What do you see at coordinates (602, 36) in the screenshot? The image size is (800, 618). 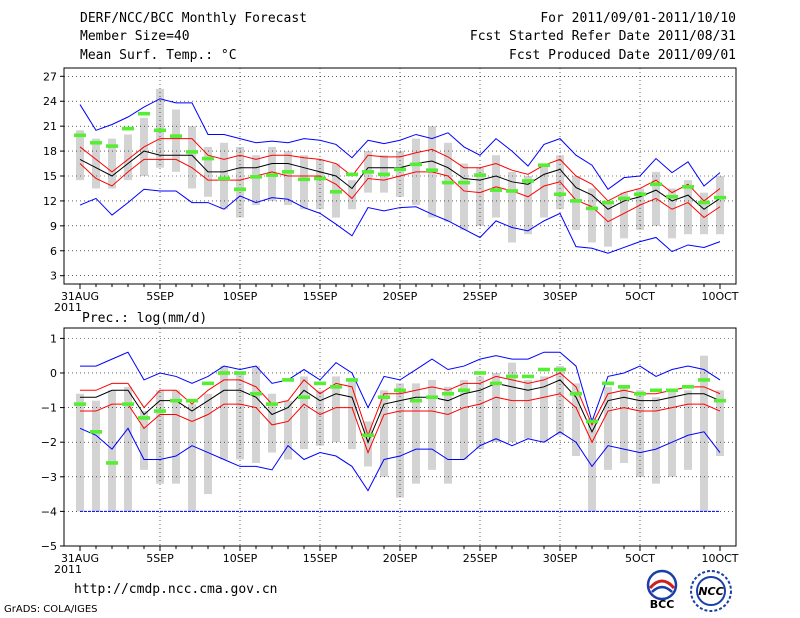 I see `forecast-started-date: Fcst Started Refer Date 2011/08/31` at bounding box center [602, 36].